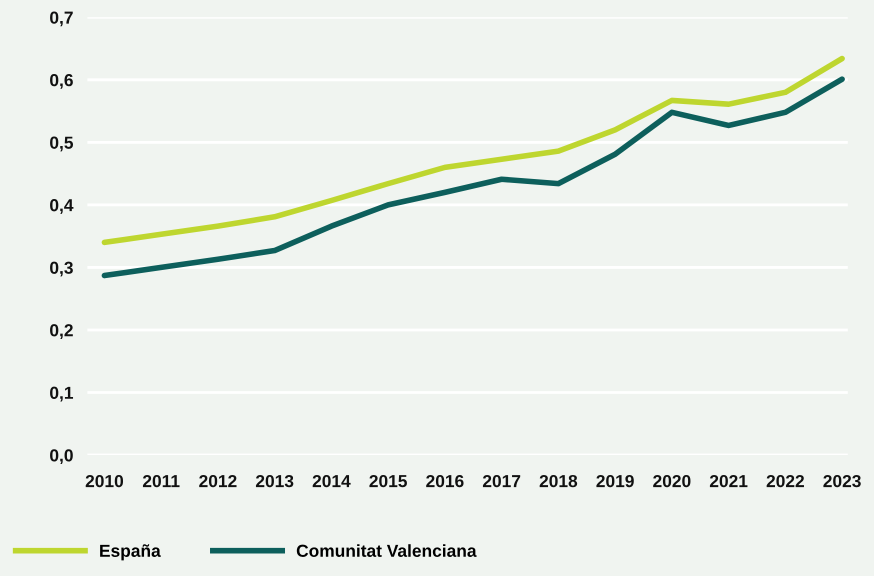 The width and height of the screenshot is (874, 576). What do you see at coordinates (671, 481) in the screenshot?
I see `x-tick-label: 2020` at bounding box center [671, 481].